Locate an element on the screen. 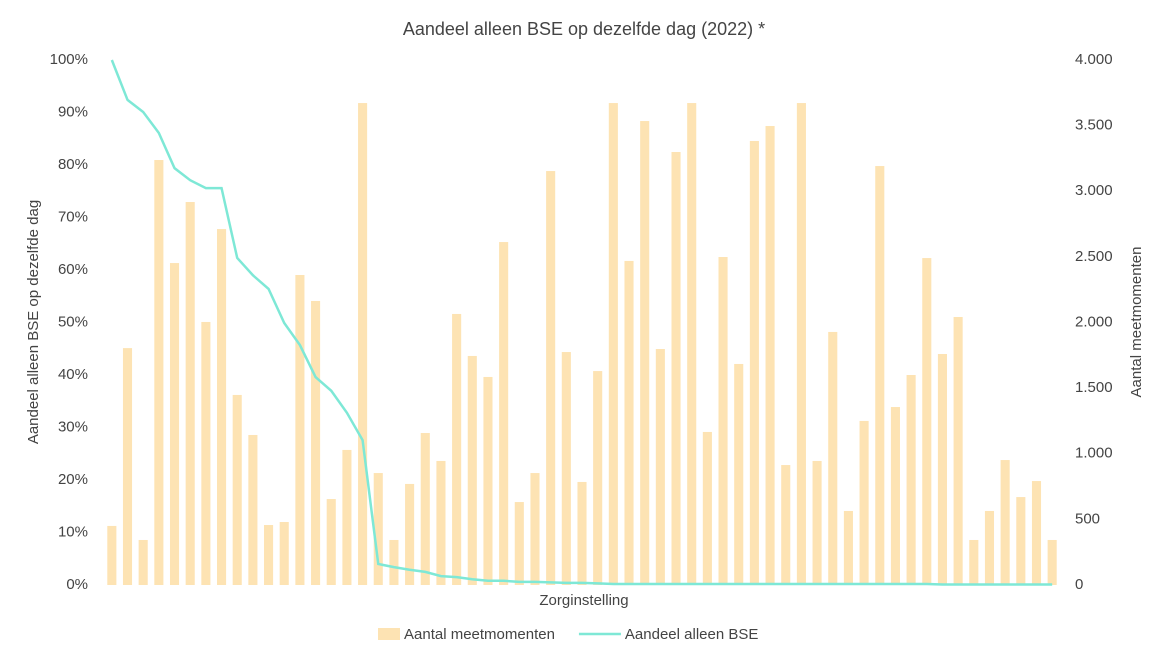  y-tick-label: 30% is located at coordinates (73, 426).